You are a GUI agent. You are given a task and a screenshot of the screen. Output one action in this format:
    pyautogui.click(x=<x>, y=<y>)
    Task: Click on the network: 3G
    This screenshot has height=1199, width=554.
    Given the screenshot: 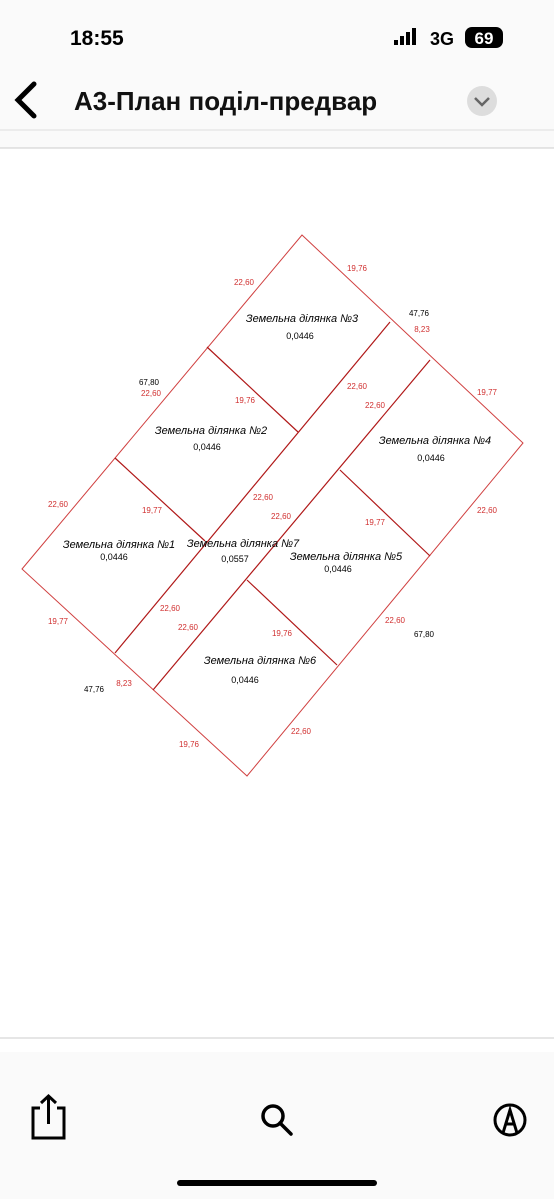 What is the action you would take?
    pyautogui.click(x=442, y=39)
    